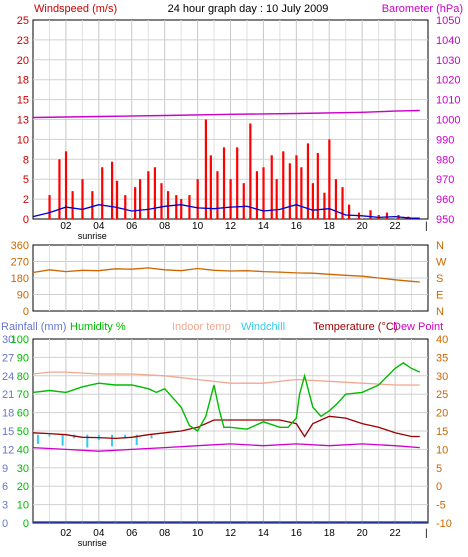 This screenshot has width=468, height=557. Describe the element at coordinates (8, 450) in the screenshot. I see `rain-y-tick: 12` at that location.